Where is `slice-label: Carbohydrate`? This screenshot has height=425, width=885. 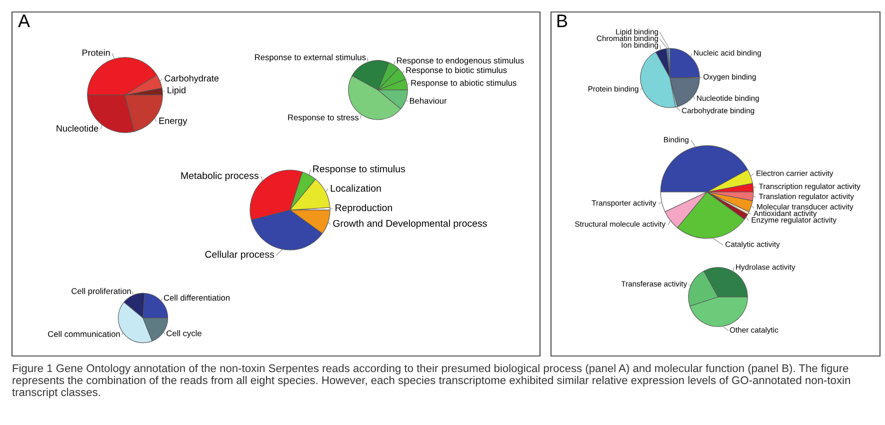
slice-label: Carbohydrate is located at coordinates (191, 79).